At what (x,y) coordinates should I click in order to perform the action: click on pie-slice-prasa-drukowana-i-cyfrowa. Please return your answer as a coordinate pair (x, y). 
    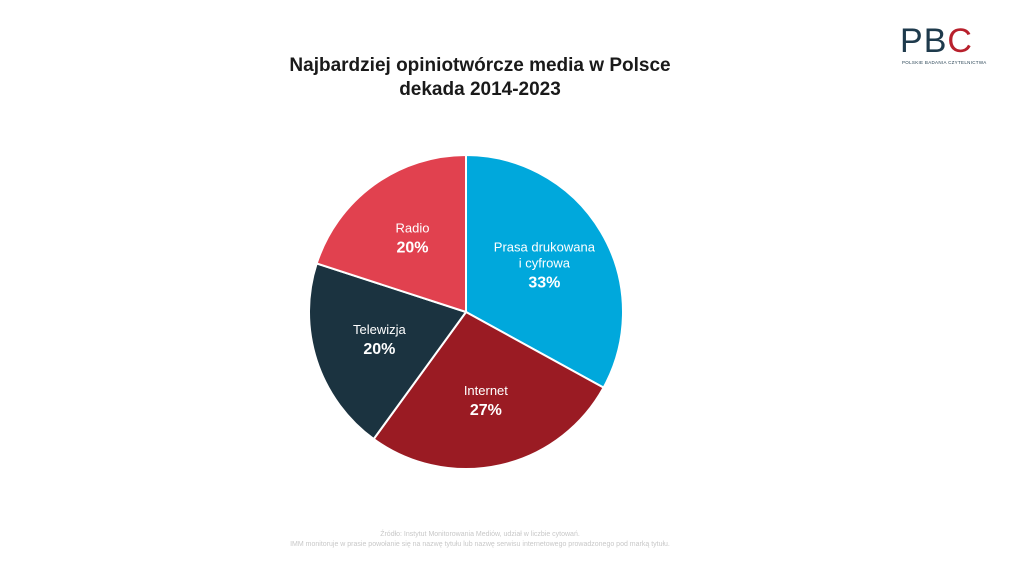
    Looking at the image, I should click on (544, 271).